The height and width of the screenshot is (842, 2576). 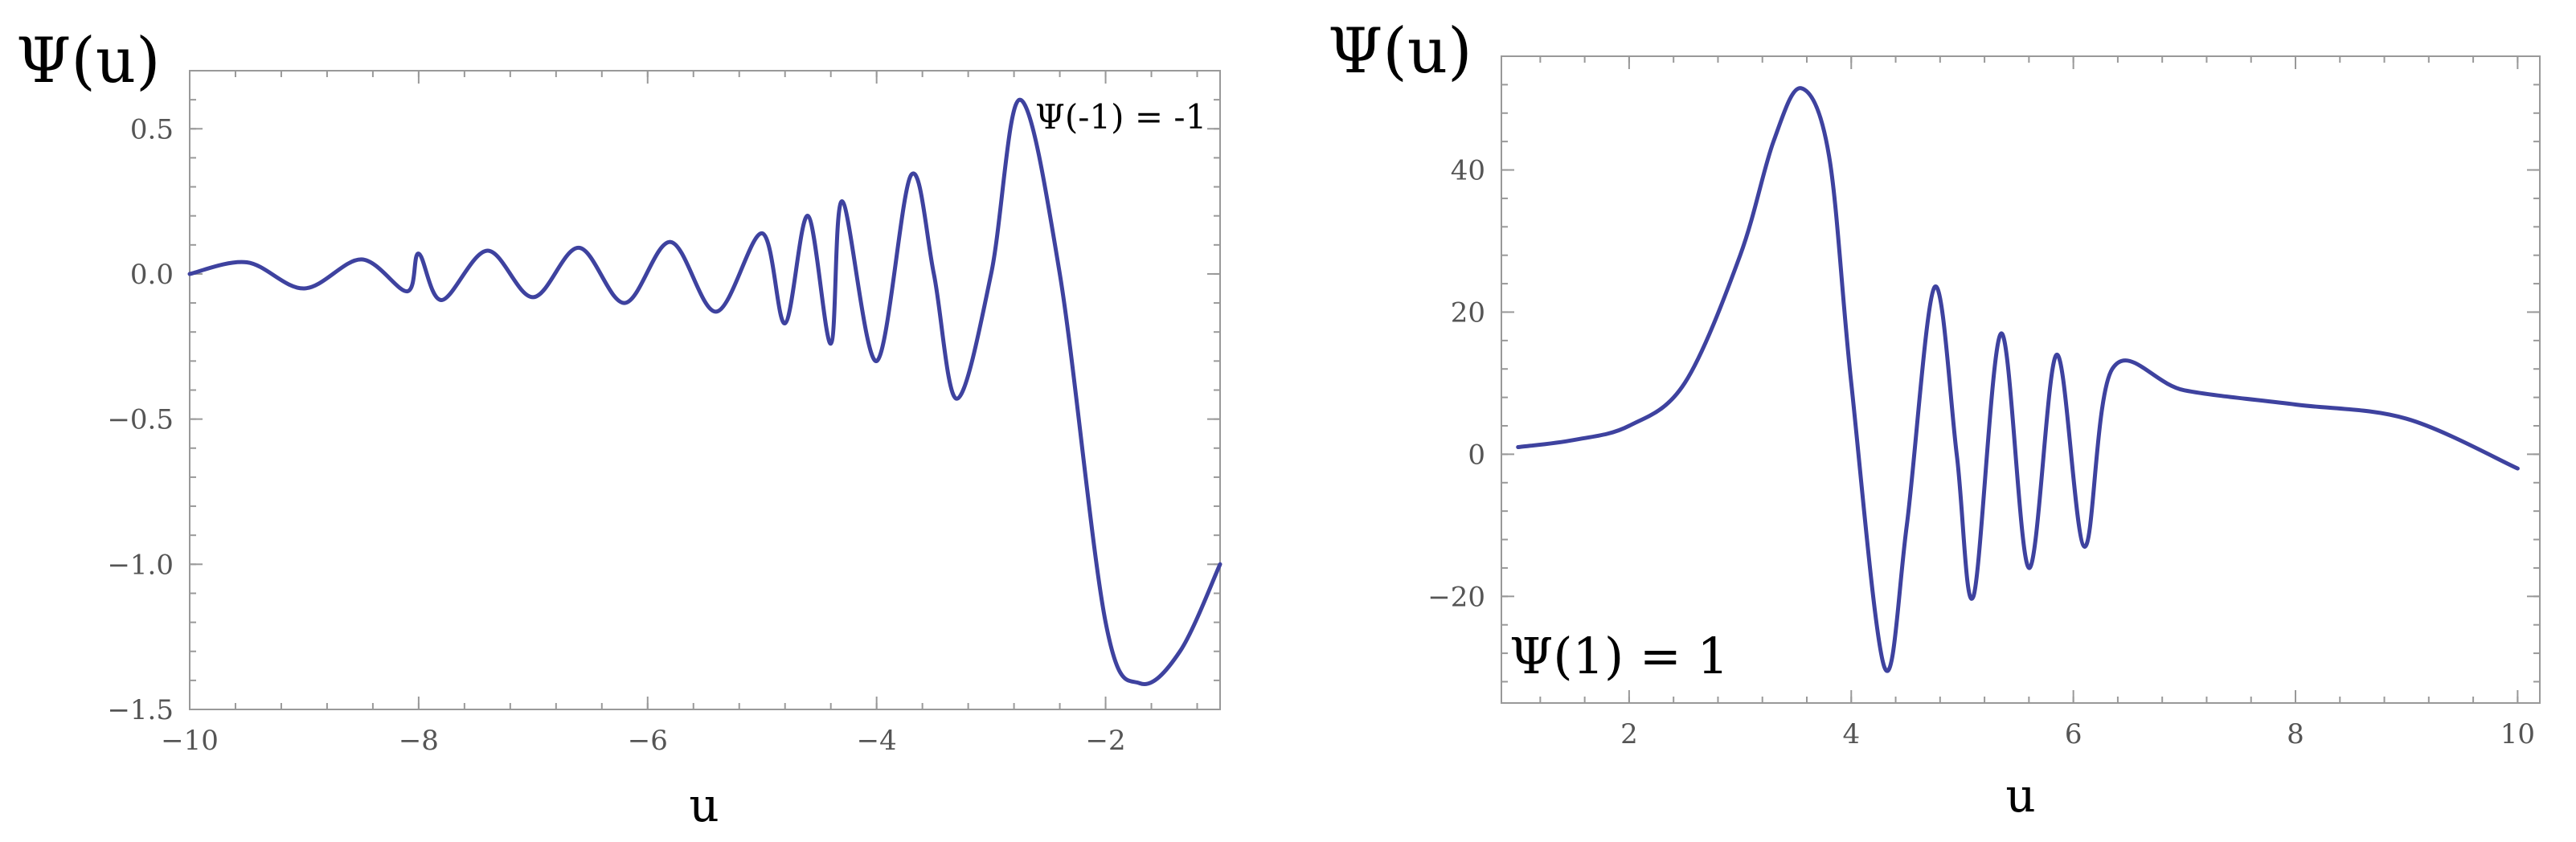 I want to click on right-y-tick-labels: −20 0 20 40, so click(x=1456, y=384).